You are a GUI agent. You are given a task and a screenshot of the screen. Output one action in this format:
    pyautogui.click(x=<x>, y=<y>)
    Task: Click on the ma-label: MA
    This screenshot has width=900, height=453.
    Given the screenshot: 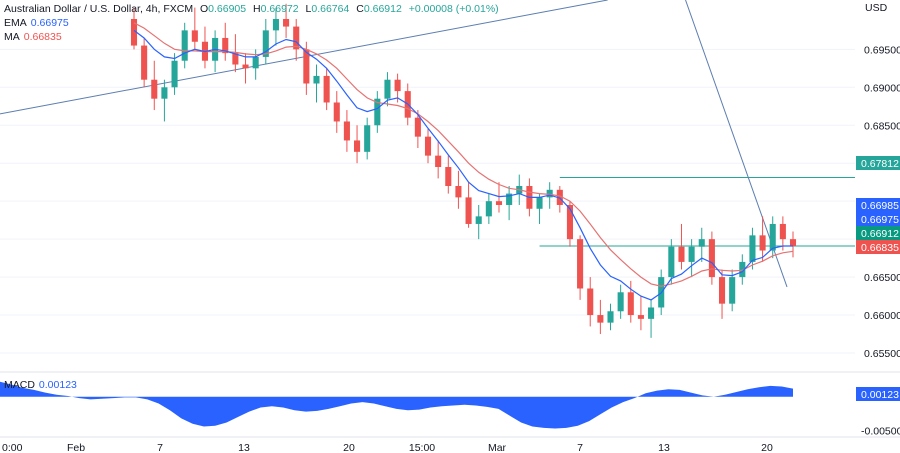 What is the action you would take?
    pyautogui.click(x=12, y=37)
    